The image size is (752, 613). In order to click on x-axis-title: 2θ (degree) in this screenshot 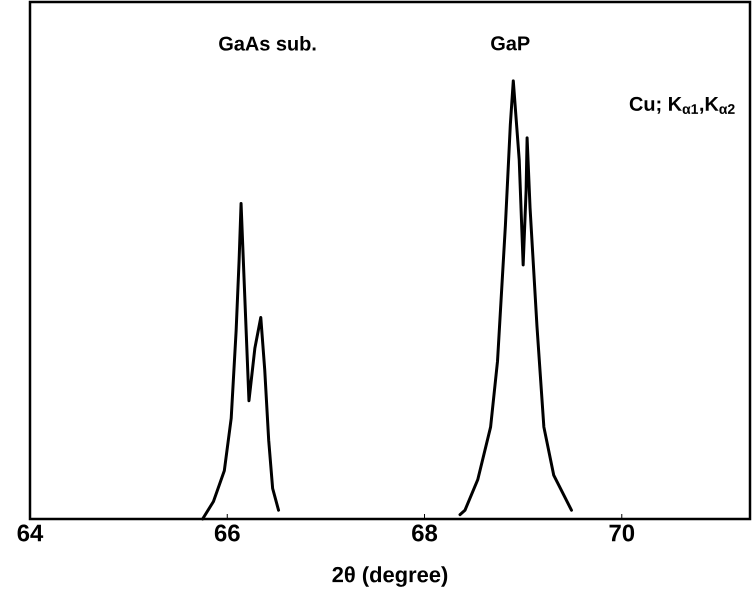, I will do `click(390, 576)`.